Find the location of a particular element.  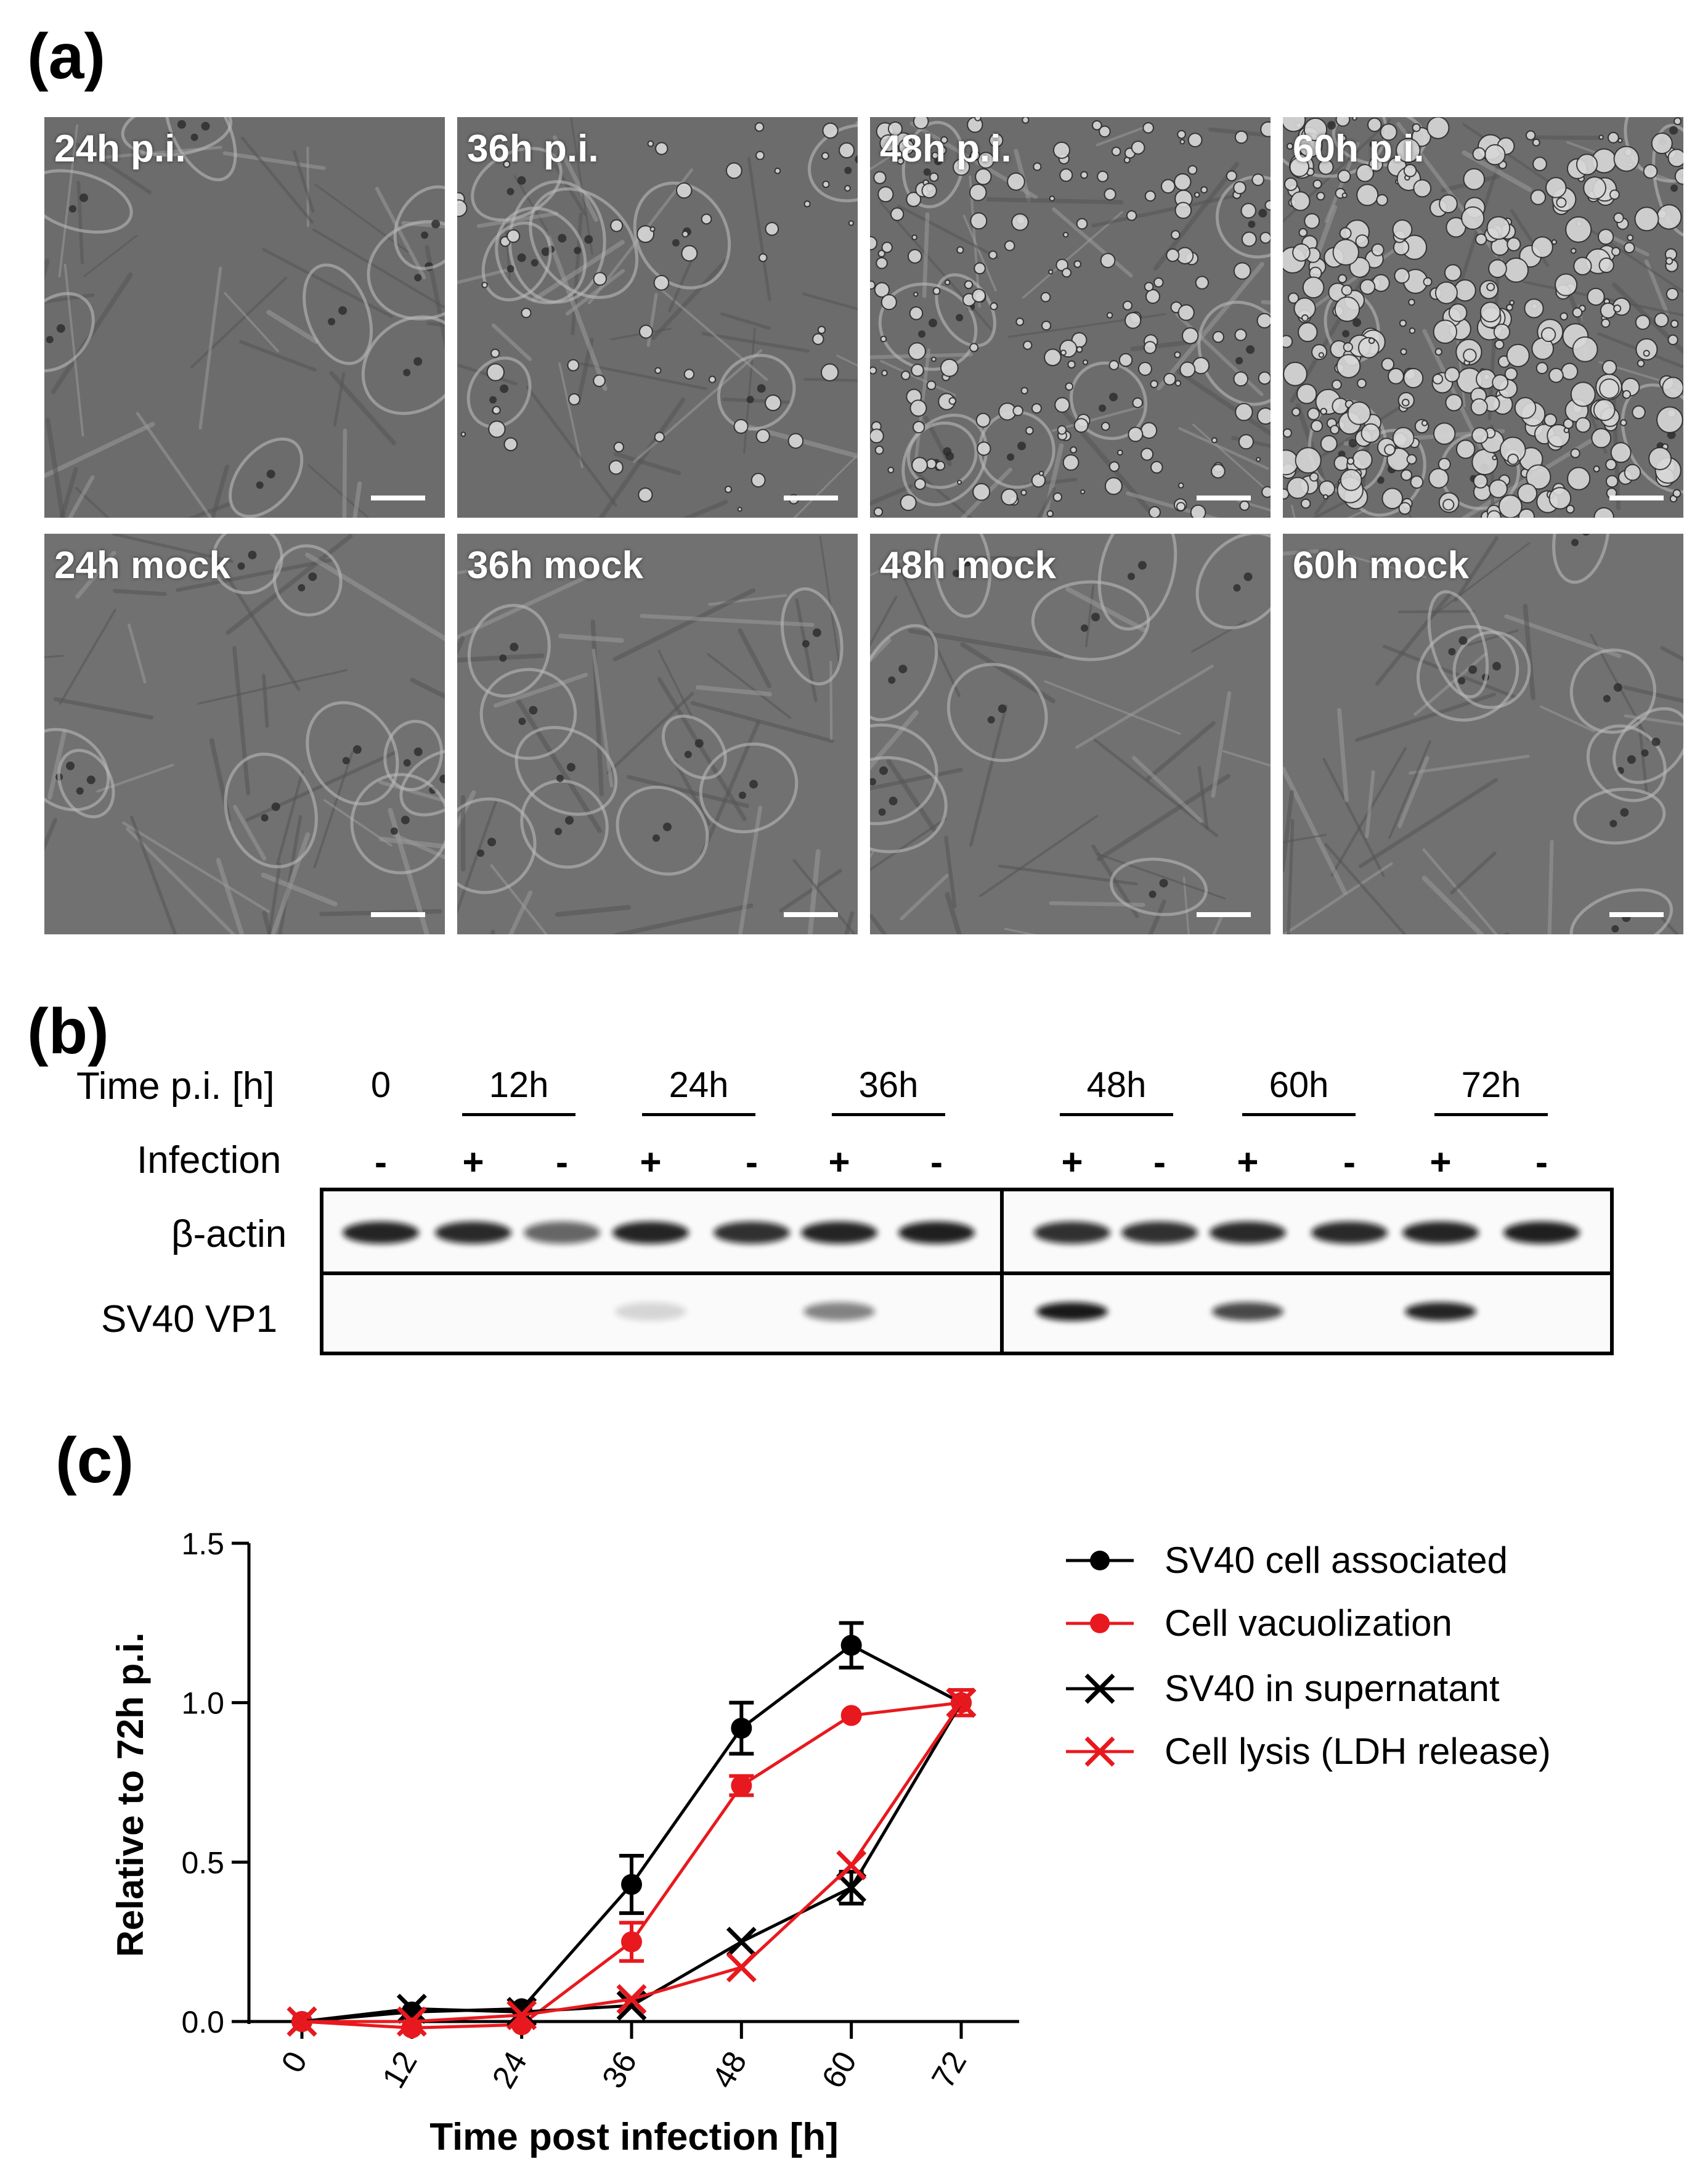

x-tick-label: 72 is located at coordinates (949, 2070).